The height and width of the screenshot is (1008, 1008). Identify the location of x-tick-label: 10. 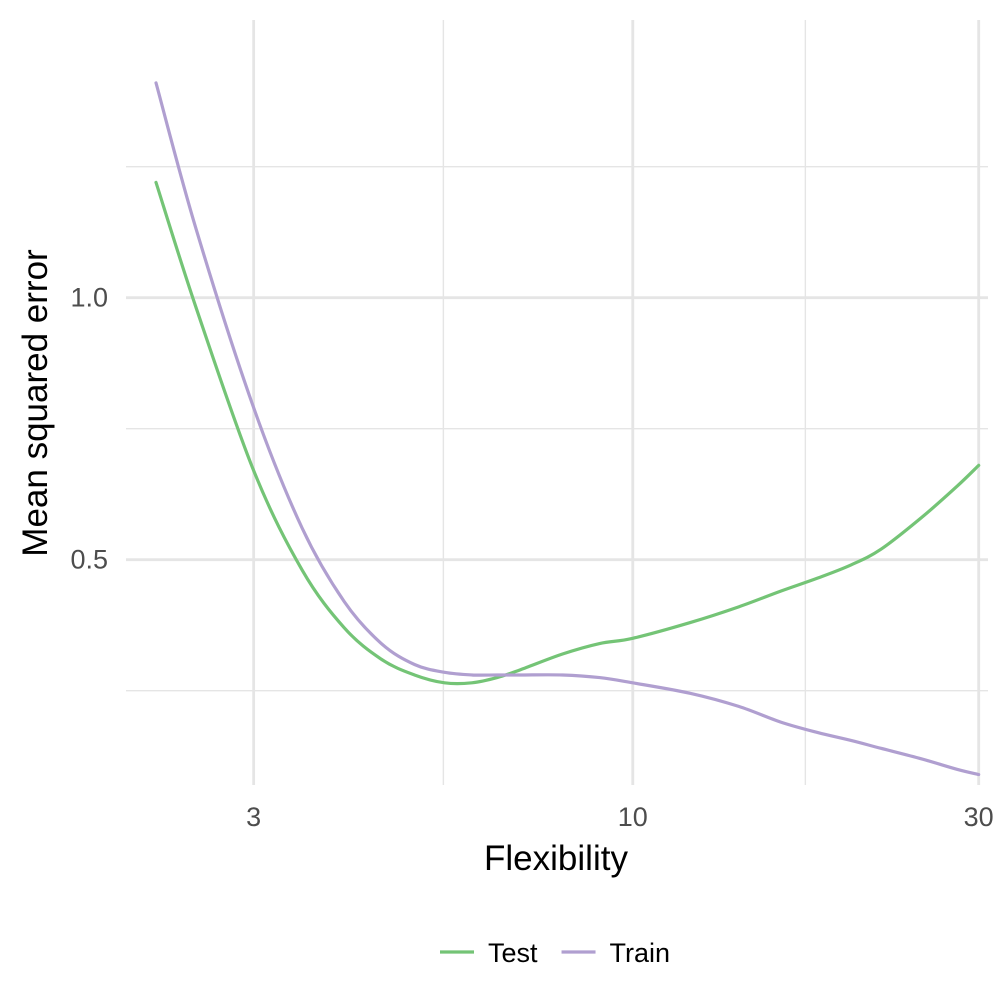
(633, 817).